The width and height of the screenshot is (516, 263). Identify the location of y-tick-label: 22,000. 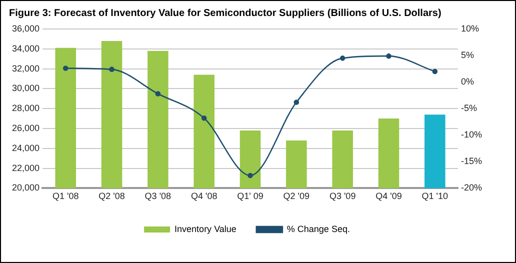
(26, 167).